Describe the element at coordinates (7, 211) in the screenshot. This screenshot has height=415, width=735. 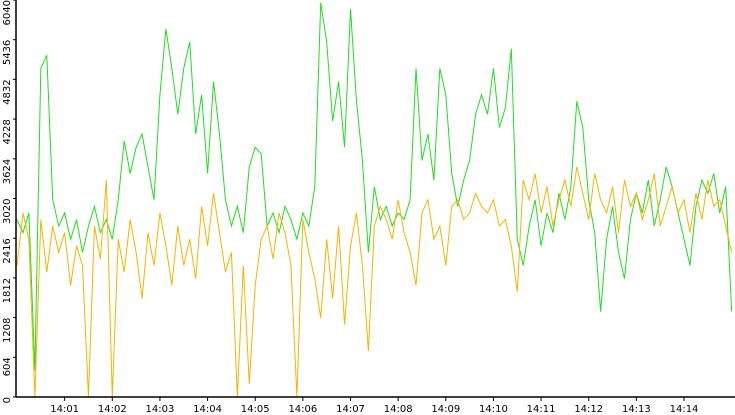
I see `y-tick-label: 3020` at that location.